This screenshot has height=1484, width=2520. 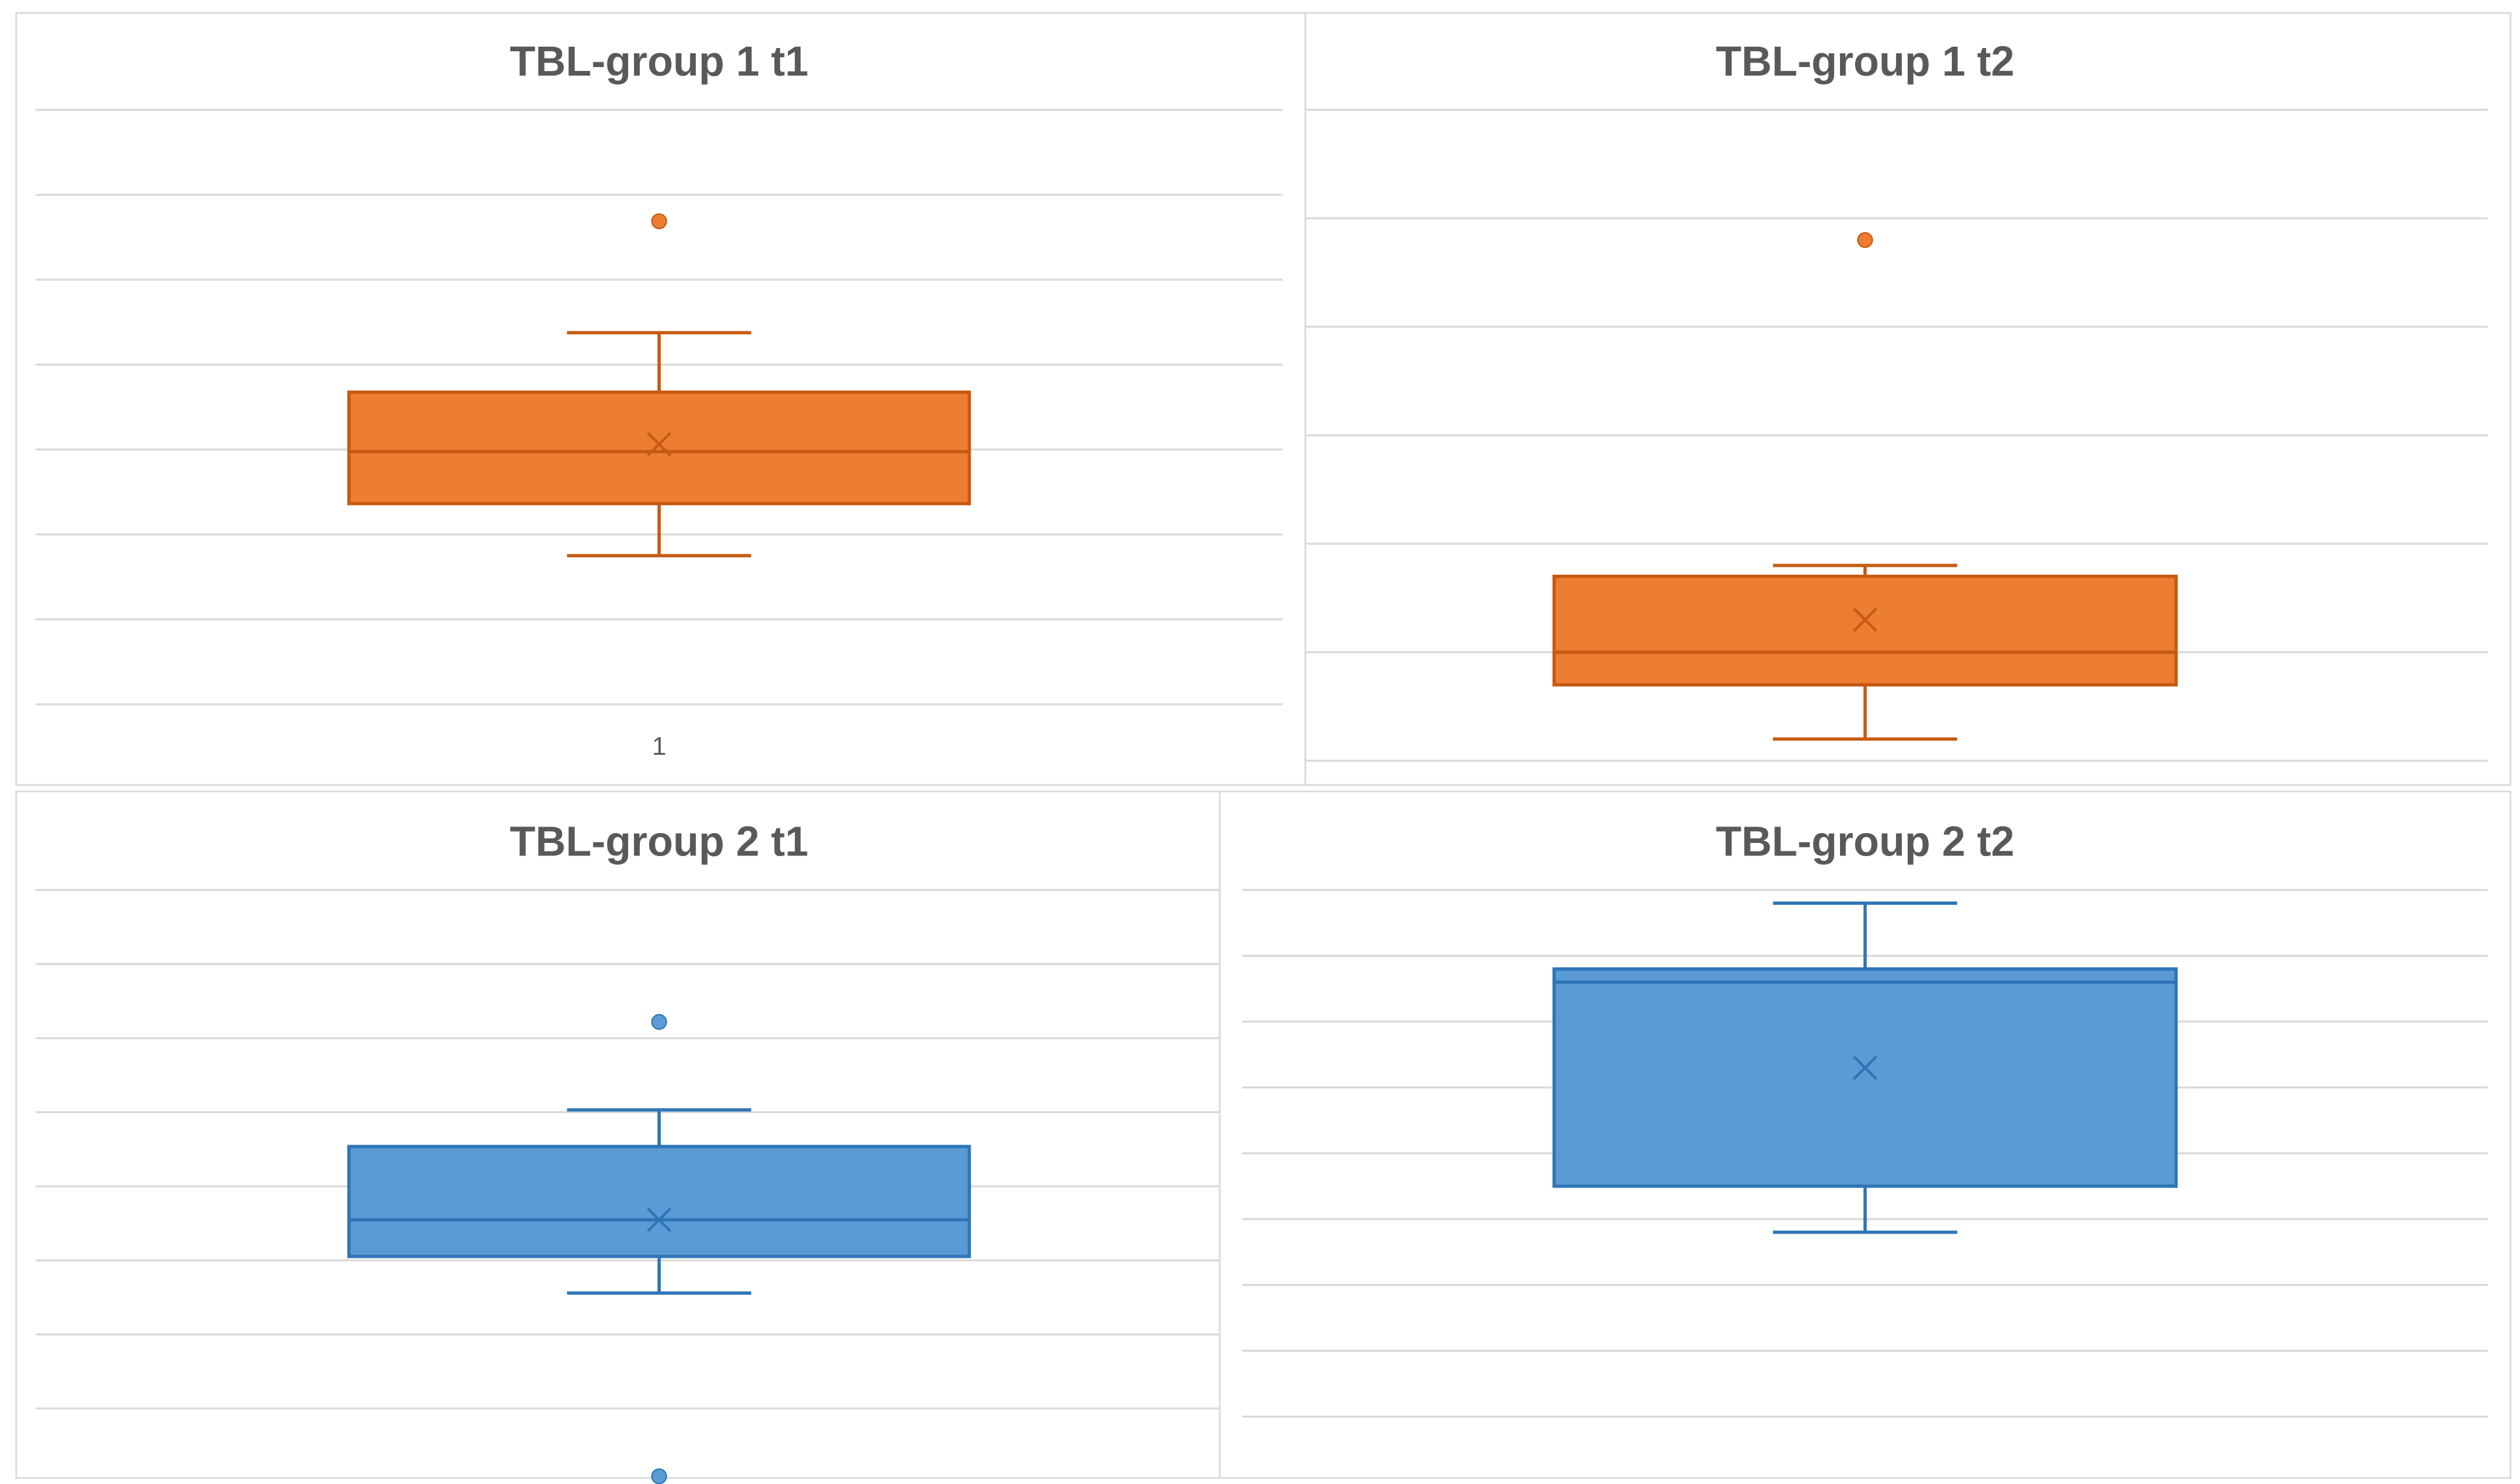 I want to click on chart-title: TBL-group 1 t2, so click(x=1865, y=61).